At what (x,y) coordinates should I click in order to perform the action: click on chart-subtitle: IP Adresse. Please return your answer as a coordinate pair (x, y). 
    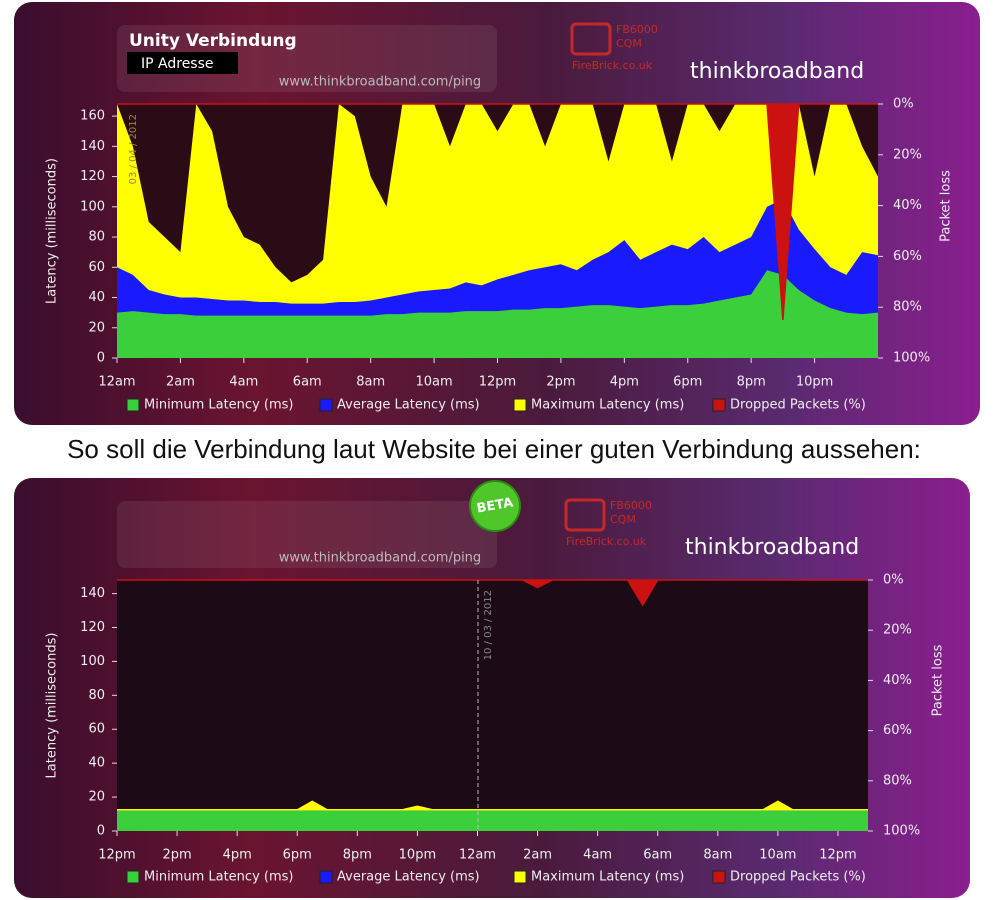
    Looking at the image, I should click on (177, 64).